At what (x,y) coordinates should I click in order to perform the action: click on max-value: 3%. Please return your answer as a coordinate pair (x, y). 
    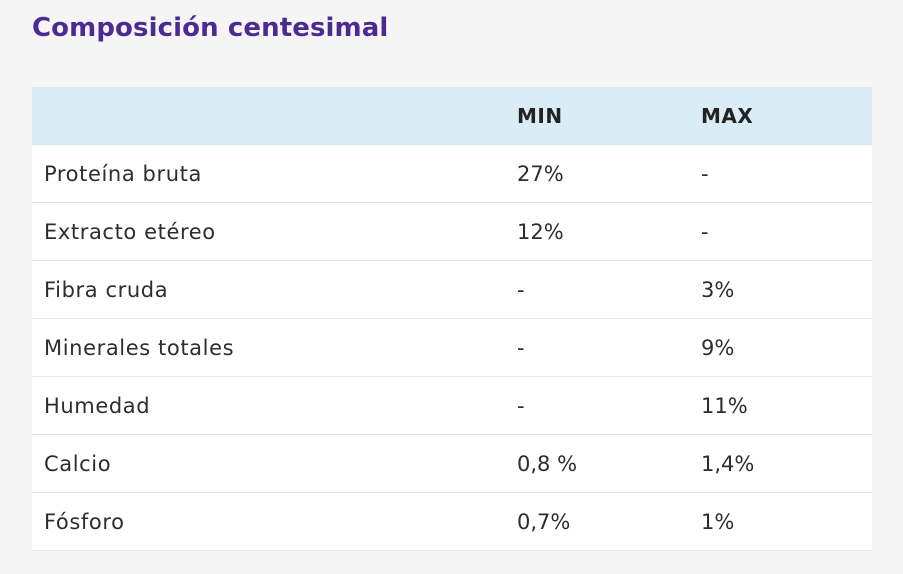
    Looking at the image, I should click on (718, 289).